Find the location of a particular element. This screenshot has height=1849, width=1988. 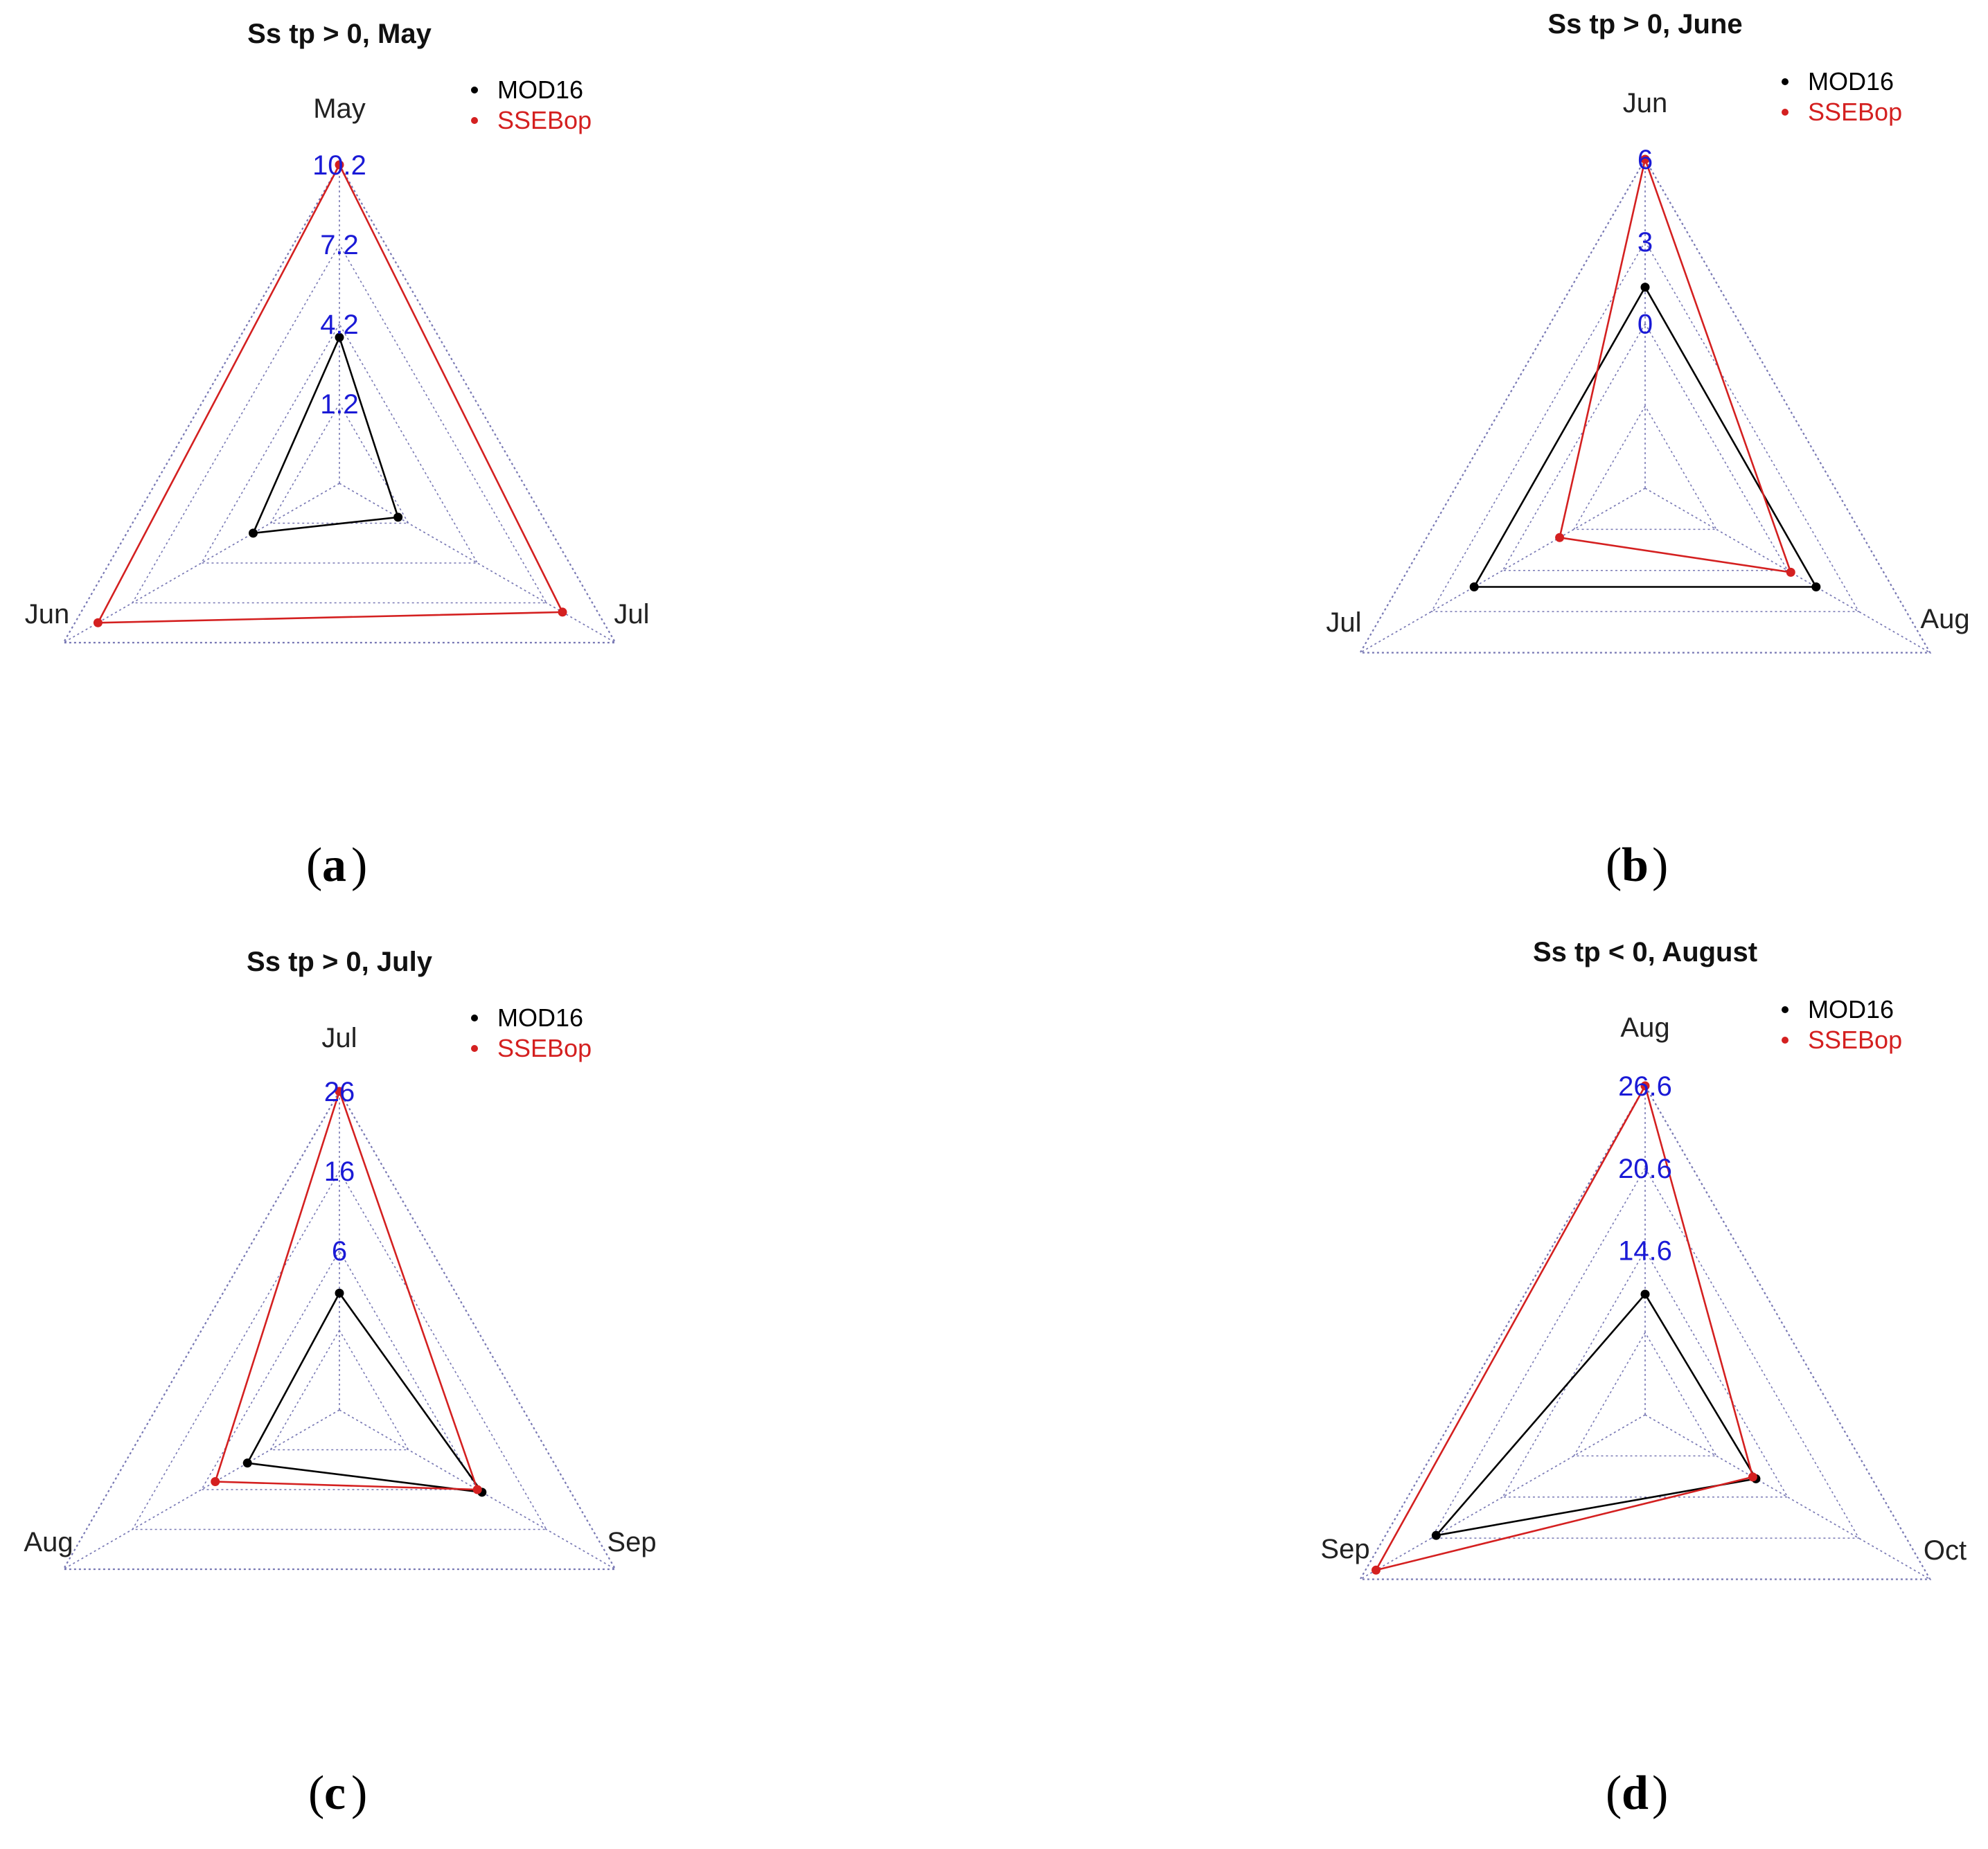

panel-label-c: ( c ) is located at coordinates (337, 1794).